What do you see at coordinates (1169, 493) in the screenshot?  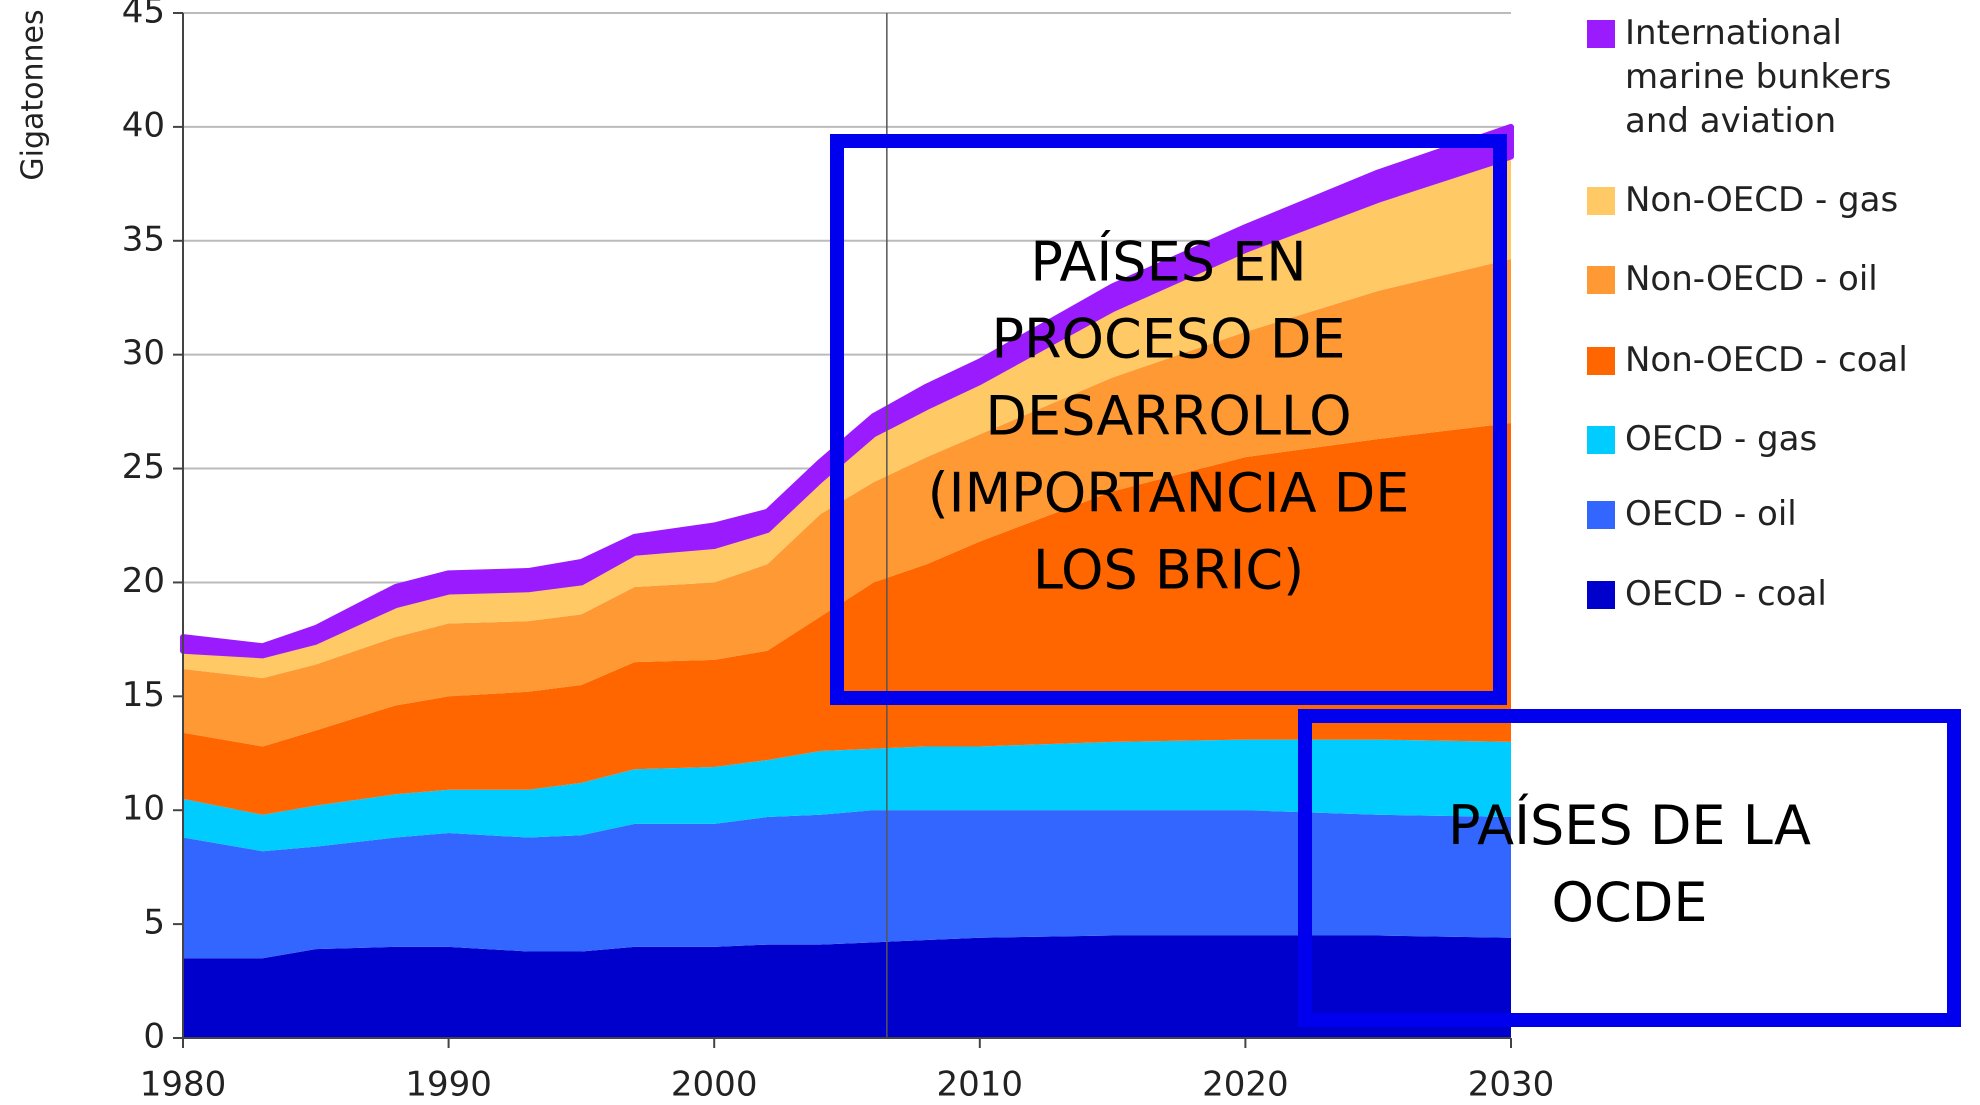 I see `annotation-text: (IMPORTANCIA DE` at bounding box center [1169, 493].